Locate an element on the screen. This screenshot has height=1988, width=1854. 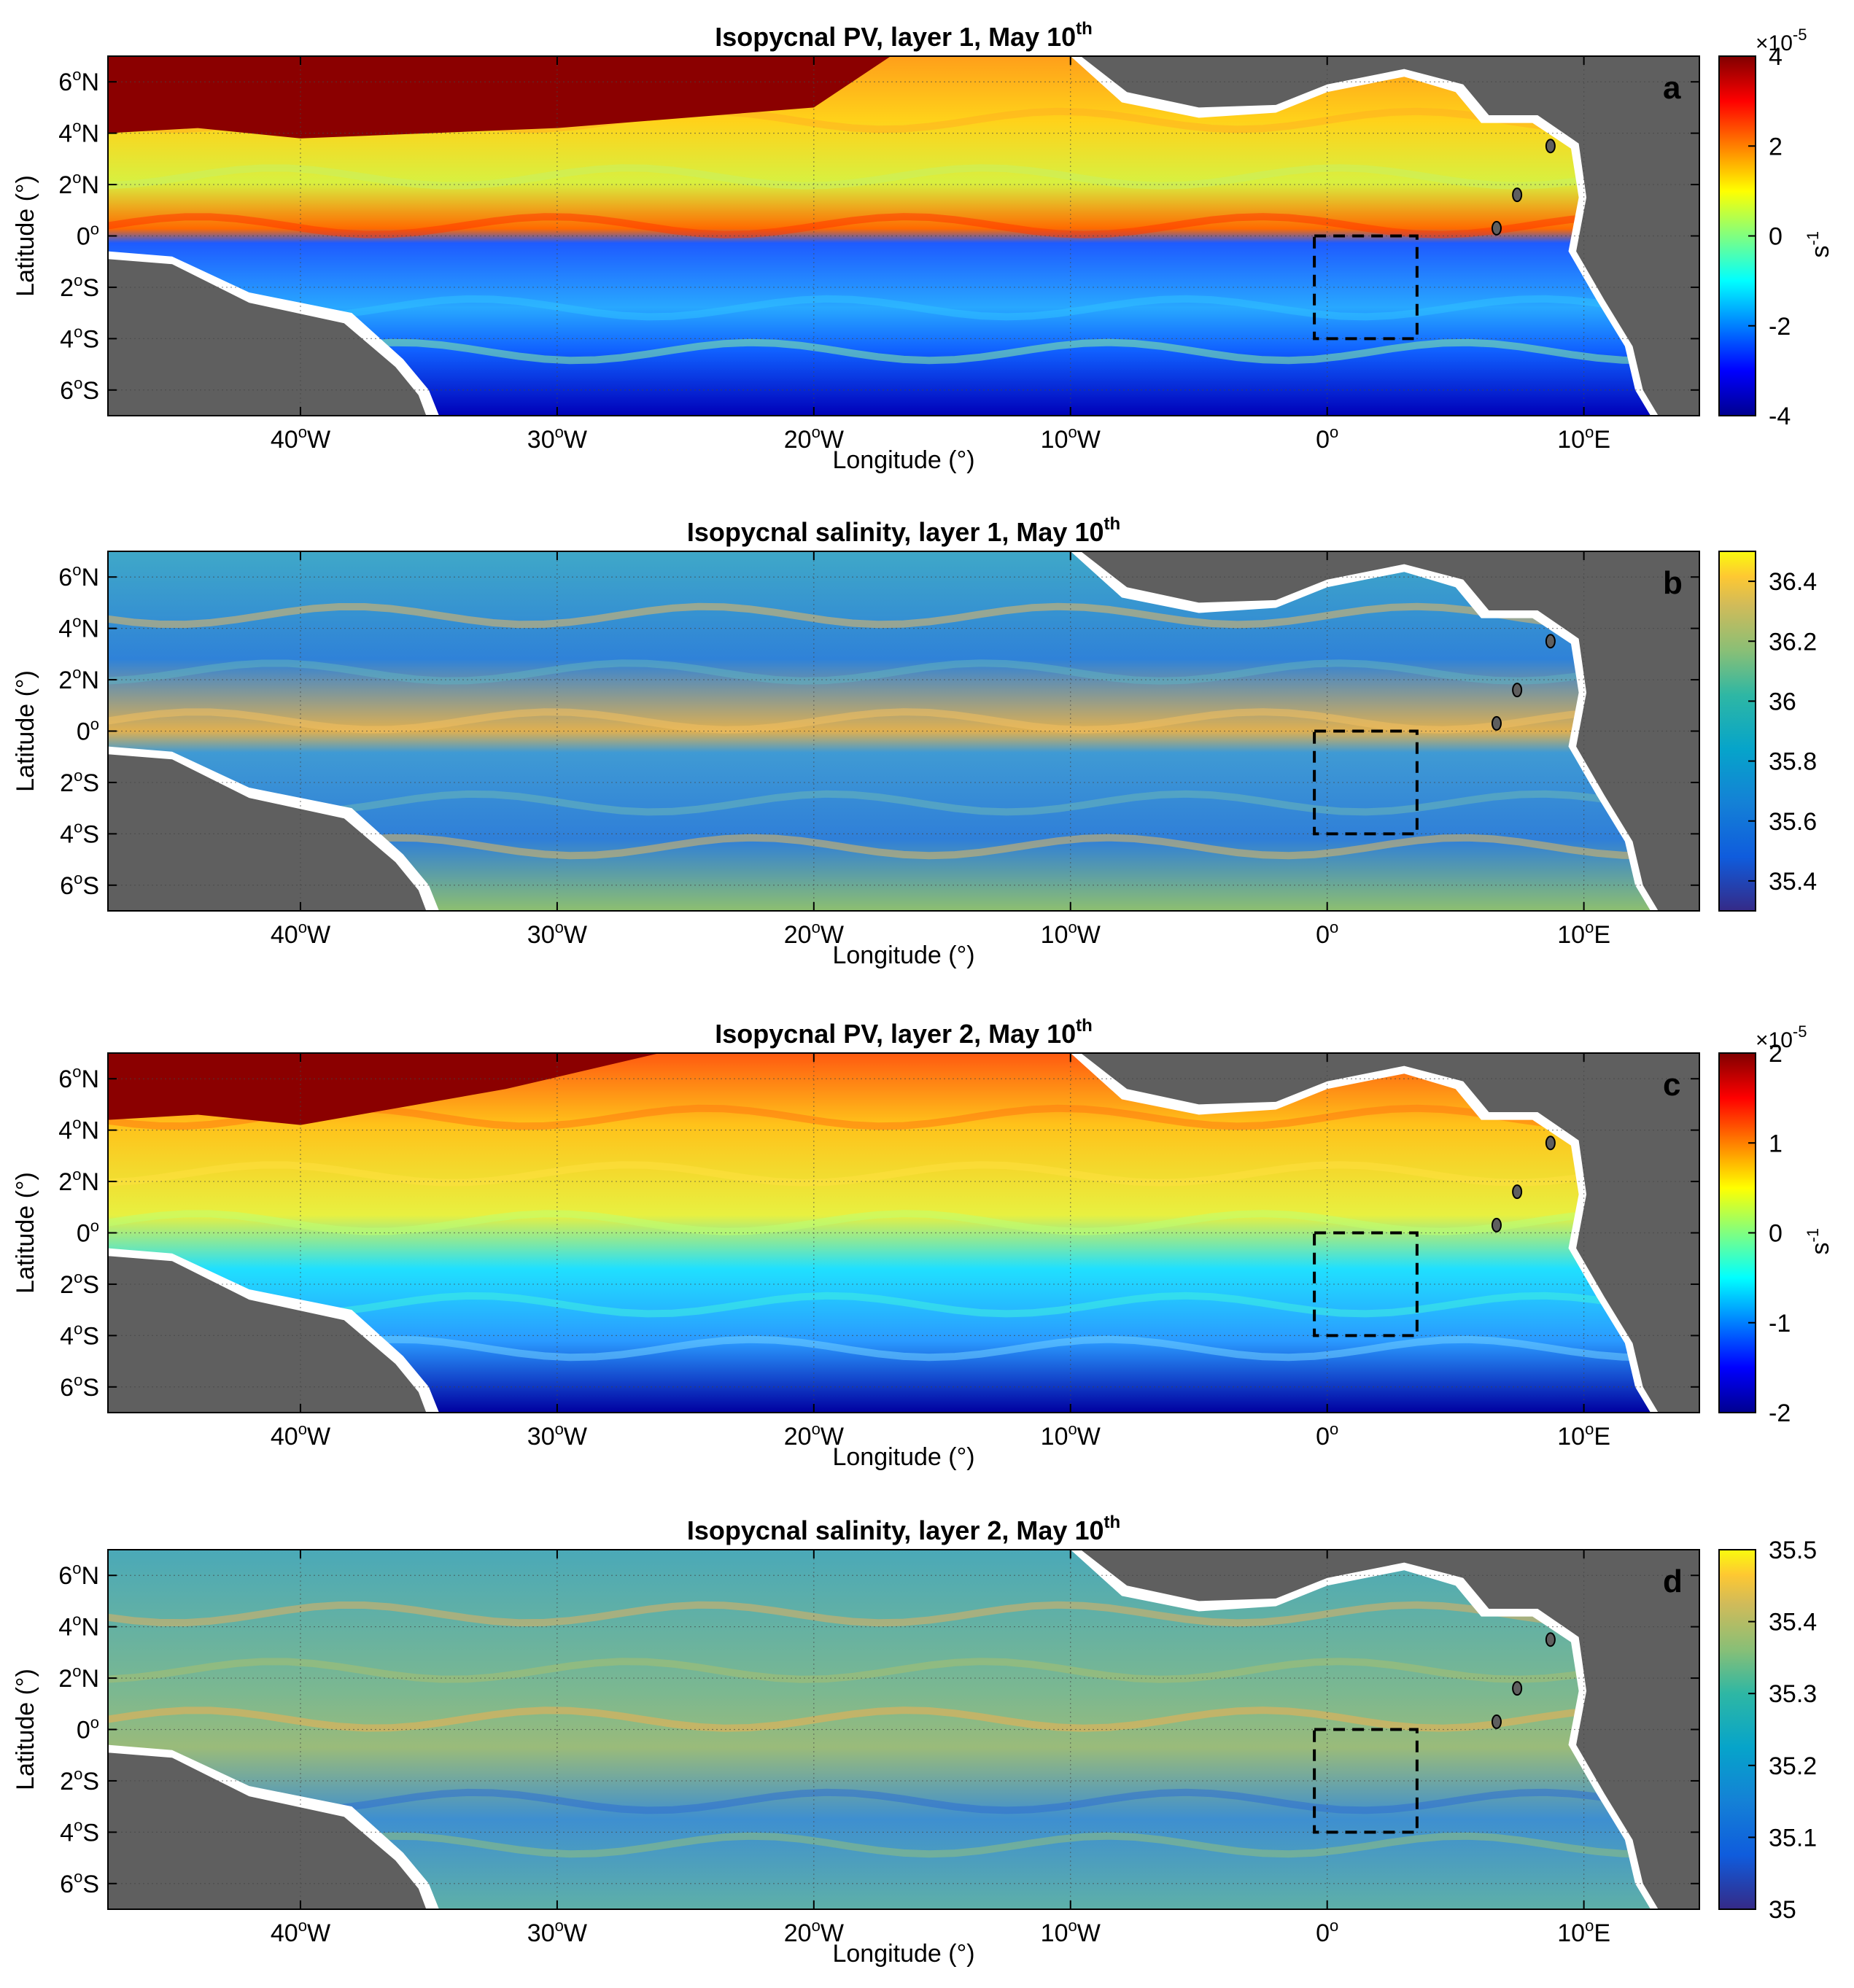
panel-letter: d is located at coordinates (1673, 1582).